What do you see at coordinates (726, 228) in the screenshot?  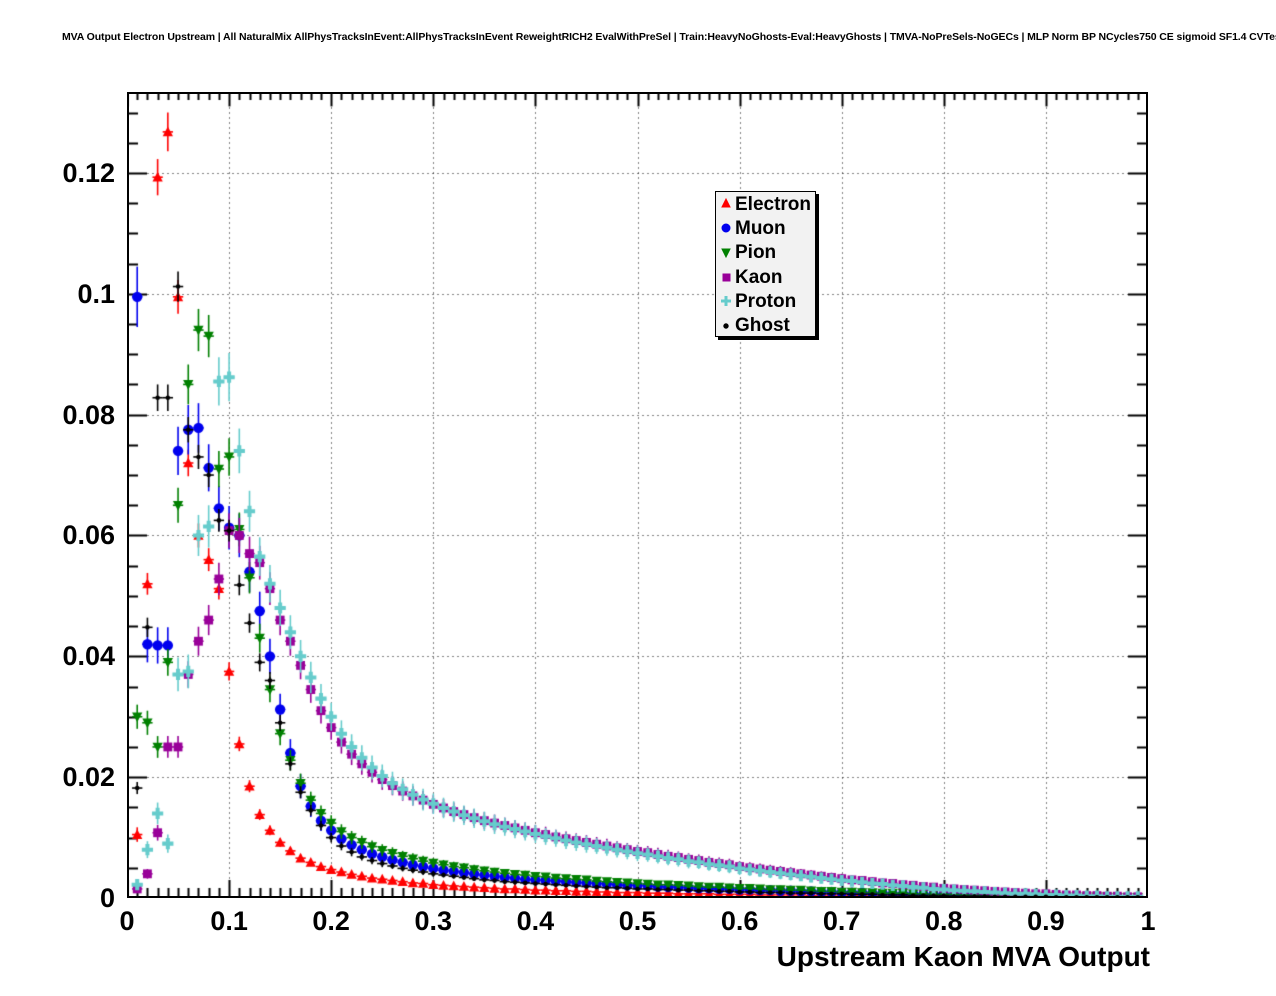 I see `circle-icon` at bounding box center [726, 228].